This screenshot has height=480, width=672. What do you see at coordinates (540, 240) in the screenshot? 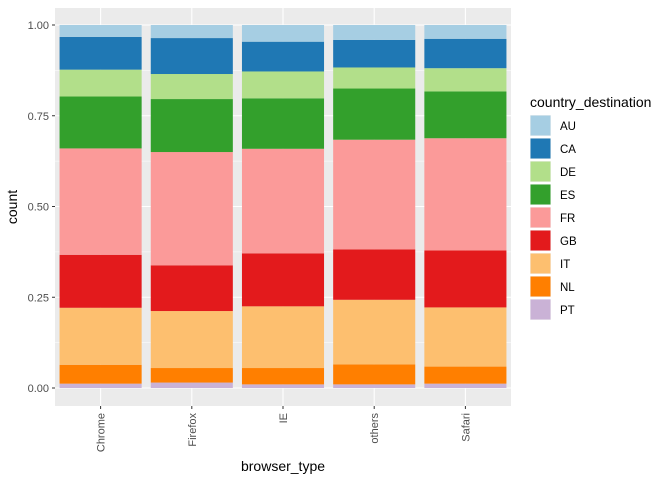
I see `legend-swatch-gb` at bounding box center [540, 240].